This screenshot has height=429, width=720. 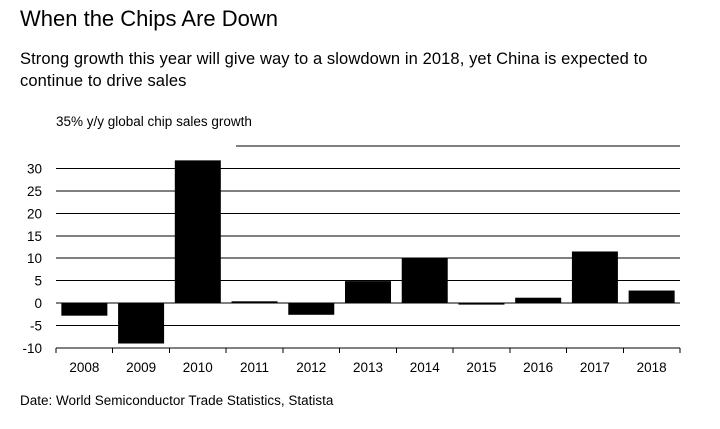 I want to click on bar-2011, so click(x=254, y=302).